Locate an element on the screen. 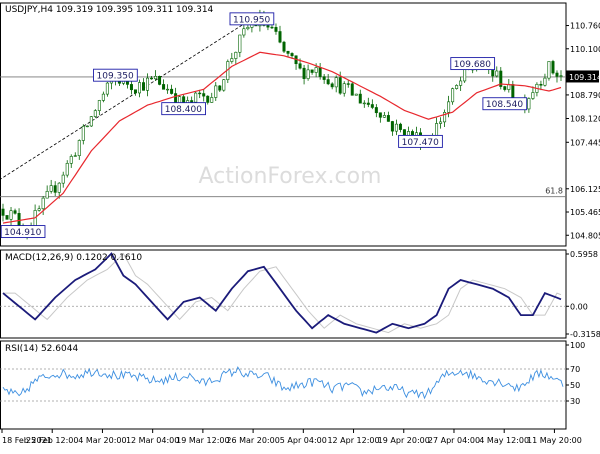  price-annotation-label: 108.540 is located at coordinates (504, 105).